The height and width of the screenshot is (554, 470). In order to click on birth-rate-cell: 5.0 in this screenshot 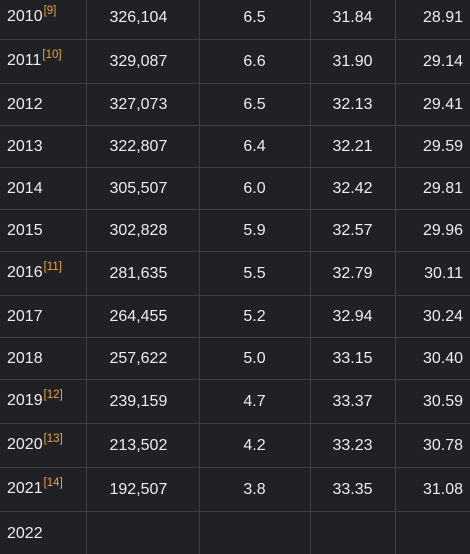, I will do `click(254, 359)`.